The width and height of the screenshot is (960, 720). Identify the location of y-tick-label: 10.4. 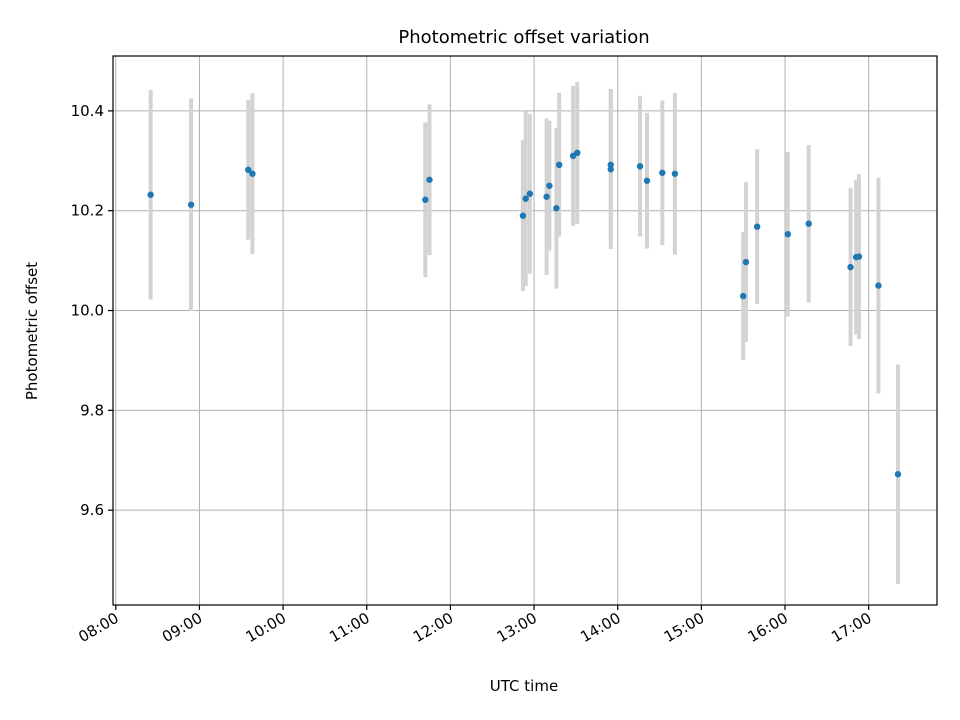
(87, 111).